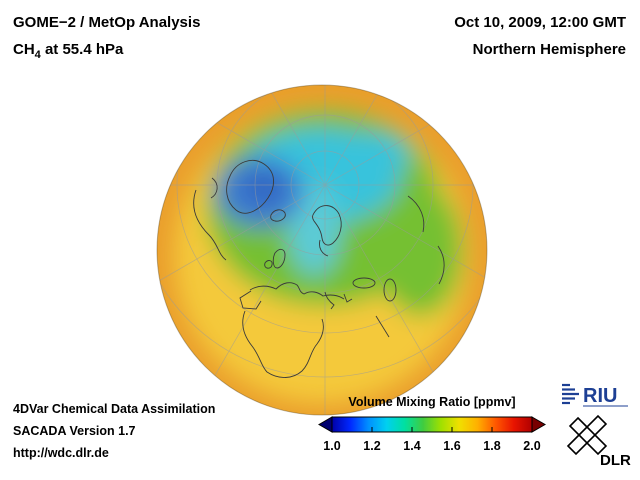 This screenshot has height=480, width=640. I want to click on product-title: GOME−2 / MetOp Analysis, so click(107, 22).